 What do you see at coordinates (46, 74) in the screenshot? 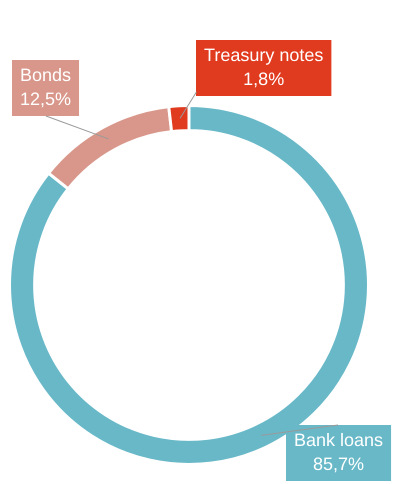
I see `slice-label: Bonds` at bounding box center [46, 74].